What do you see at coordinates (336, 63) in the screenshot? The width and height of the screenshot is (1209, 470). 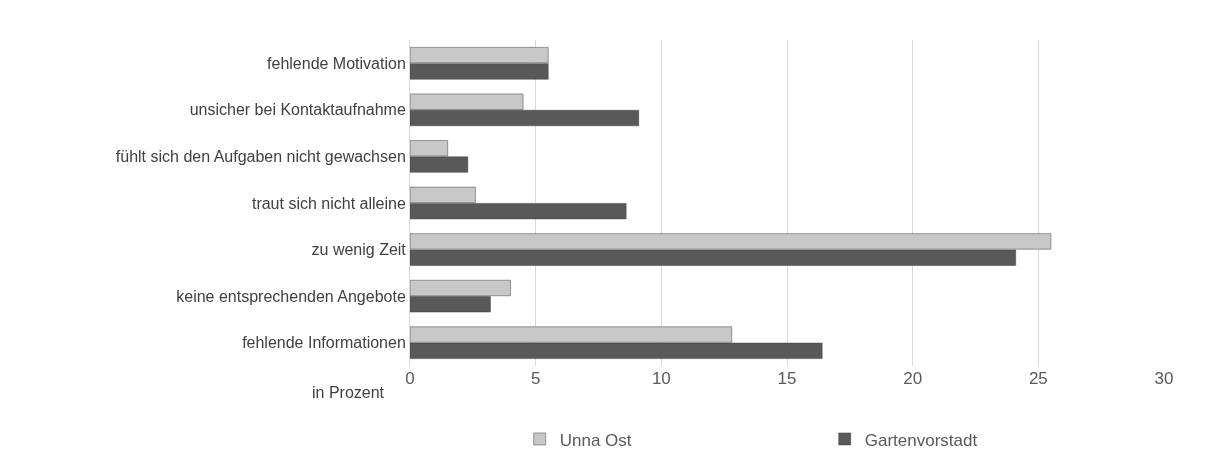 I see `y-tick-label: fehlende Motivation` at bounding box center [336, 63].